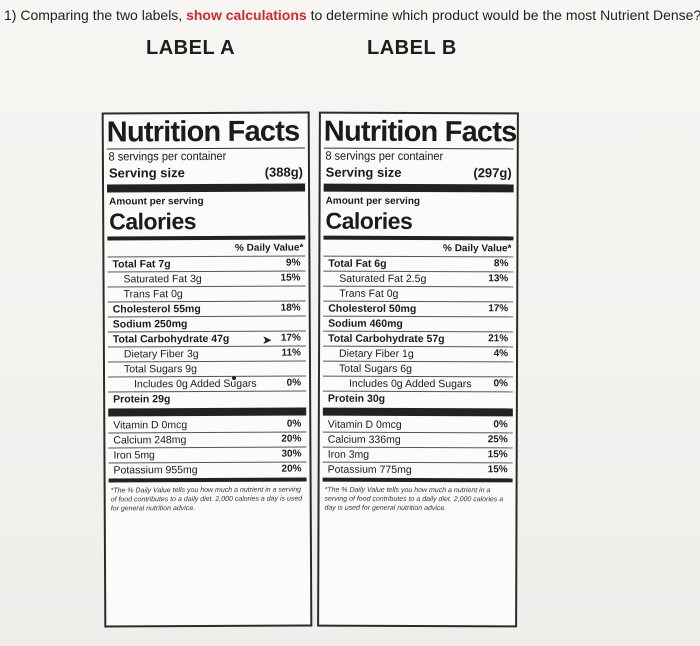 The height and width of the screenshot is (646, 700). What do you see at coordinates (171, 339) in the screenshot?
I see `nutrient-name: Total Carbohydrate 47g` at bounding box center [171, 339].